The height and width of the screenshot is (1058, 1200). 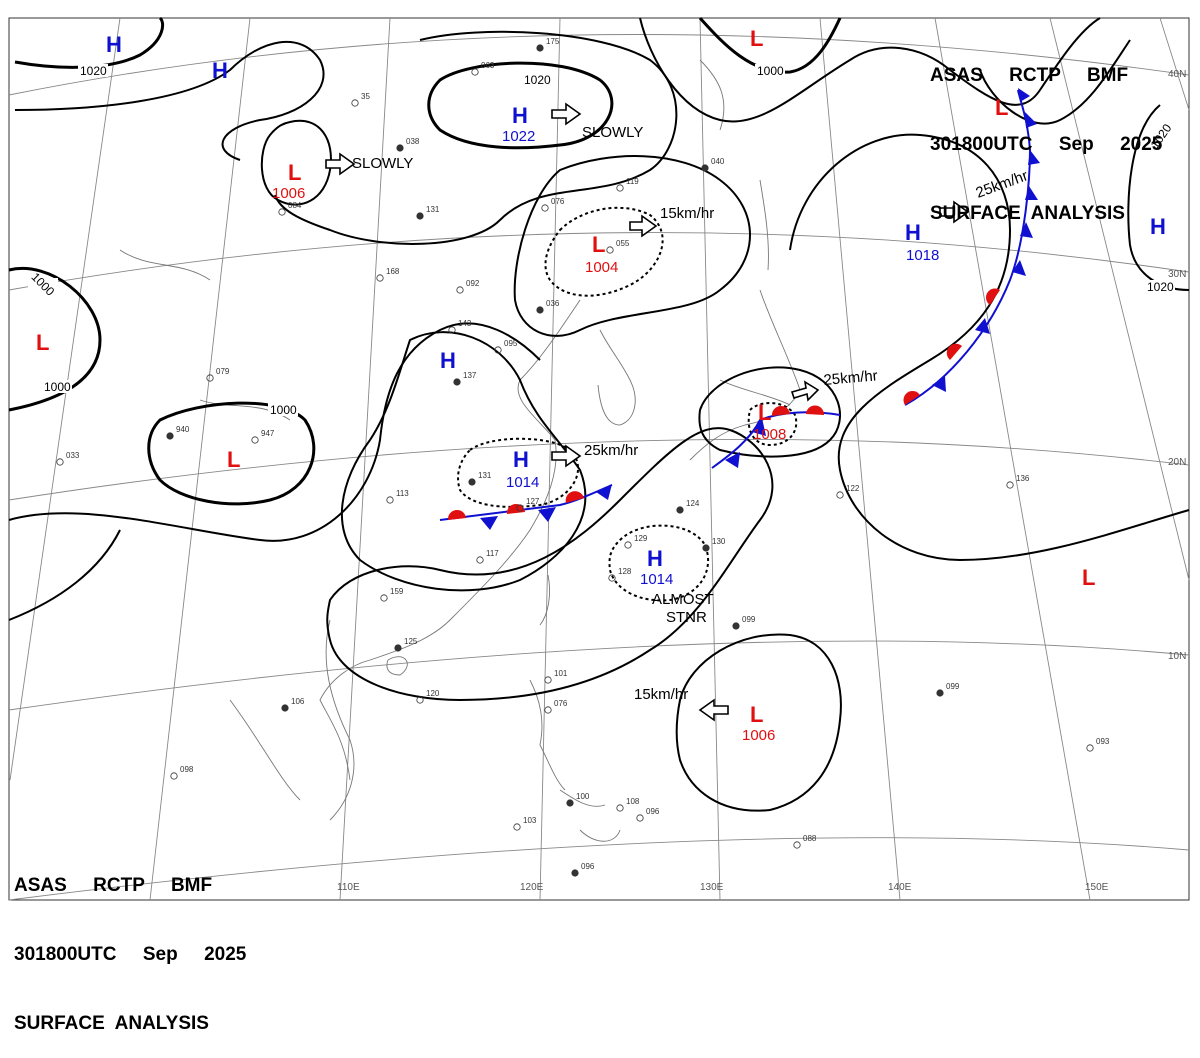 What do you see at coordinates (518, 472) in the screenshot?
I see `dashed-east-china` at bounding box center [518, 472].